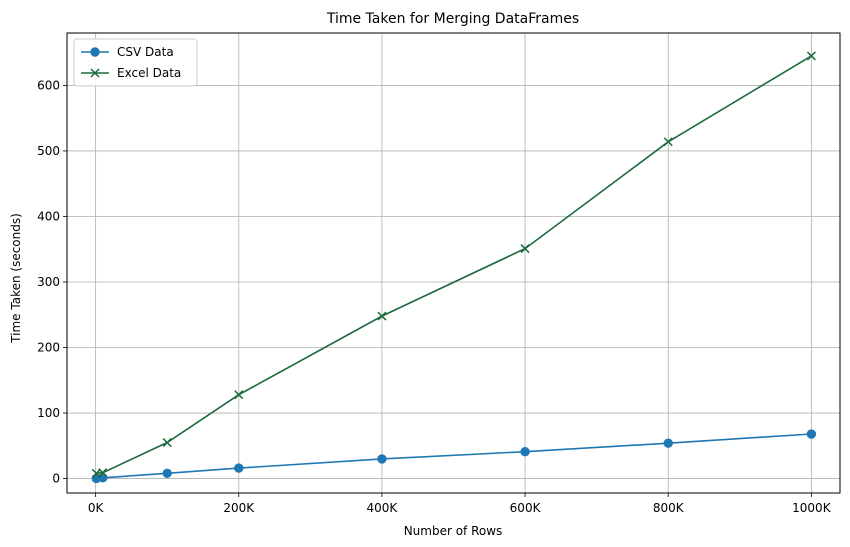  What do you see at coordinates (48, 413) in the screenshot?
I see `y-tick-label: 100` at bounding box center [48, 413].